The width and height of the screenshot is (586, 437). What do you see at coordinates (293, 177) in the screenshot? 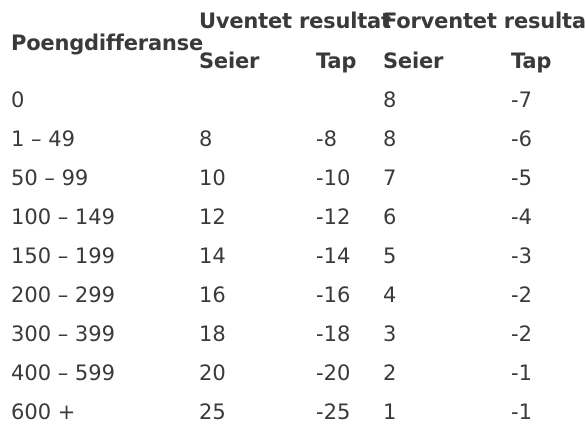
I see `table-row: 50 – 99 10 -10 7 -5` at bounding box center [293, 177].